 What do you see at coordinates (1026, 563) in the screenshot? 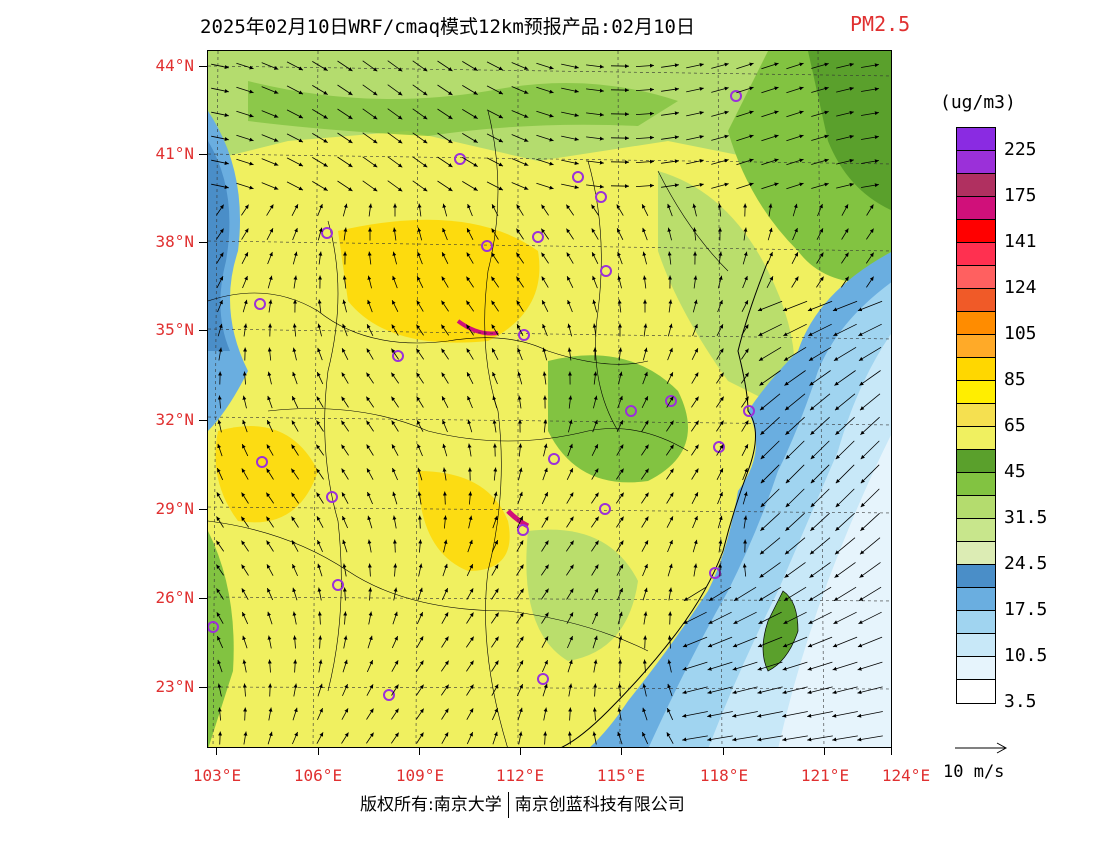
I see `colorbar-label: 24.5` at bounding box center [1026, 563].